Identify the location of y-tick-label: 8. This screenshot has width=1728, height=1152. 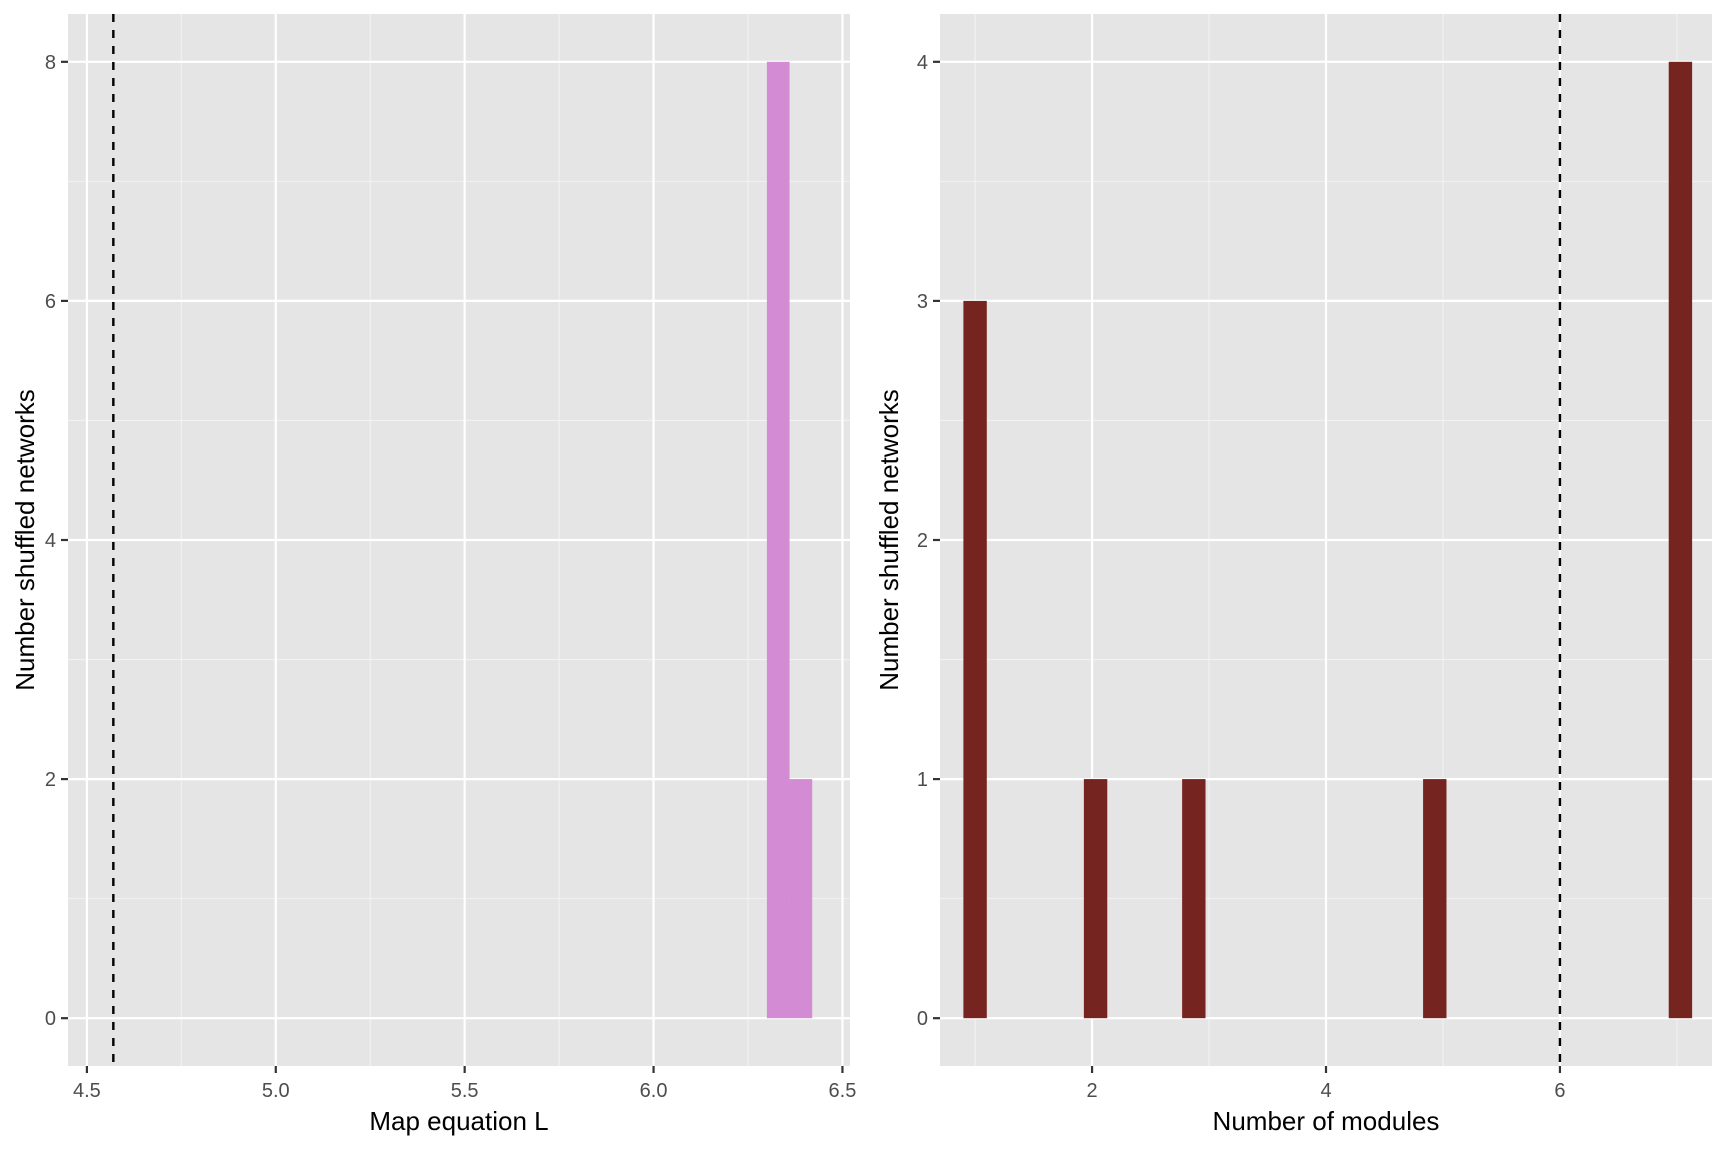
(50, 63).